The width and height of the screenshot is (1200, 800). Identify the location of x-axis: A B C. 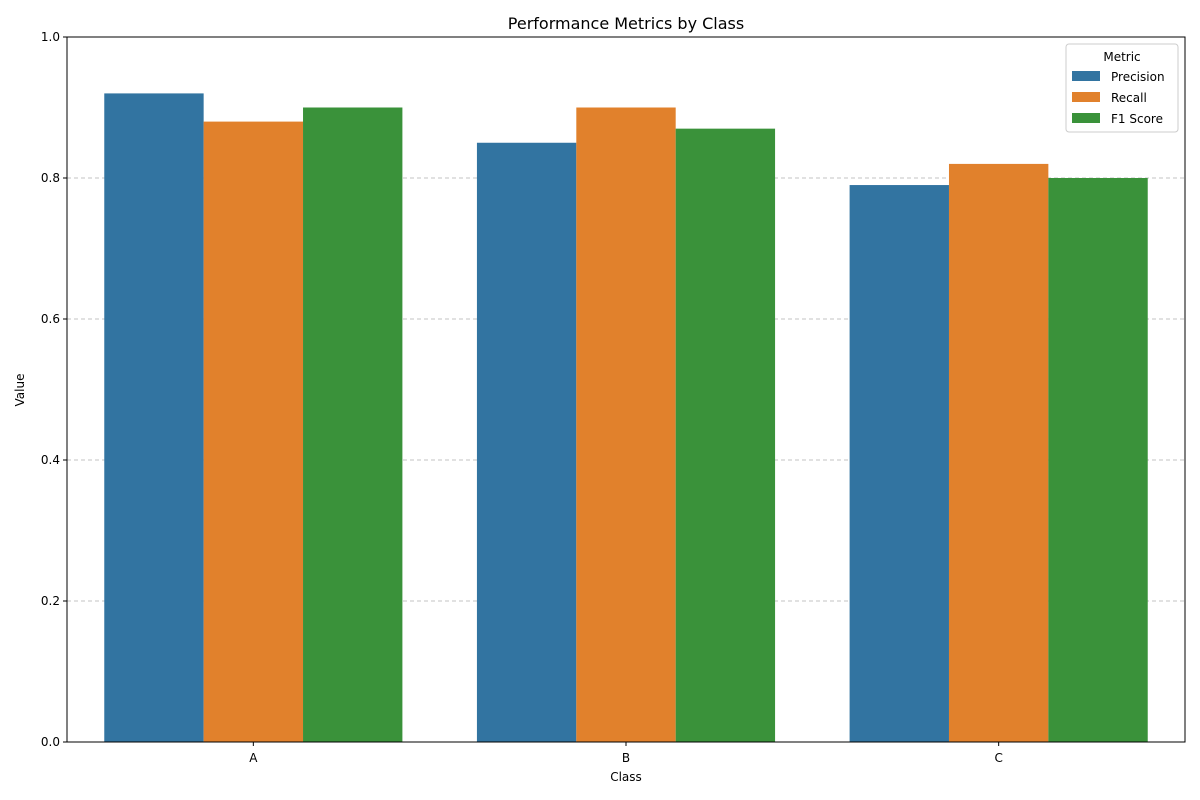
(626, 753).